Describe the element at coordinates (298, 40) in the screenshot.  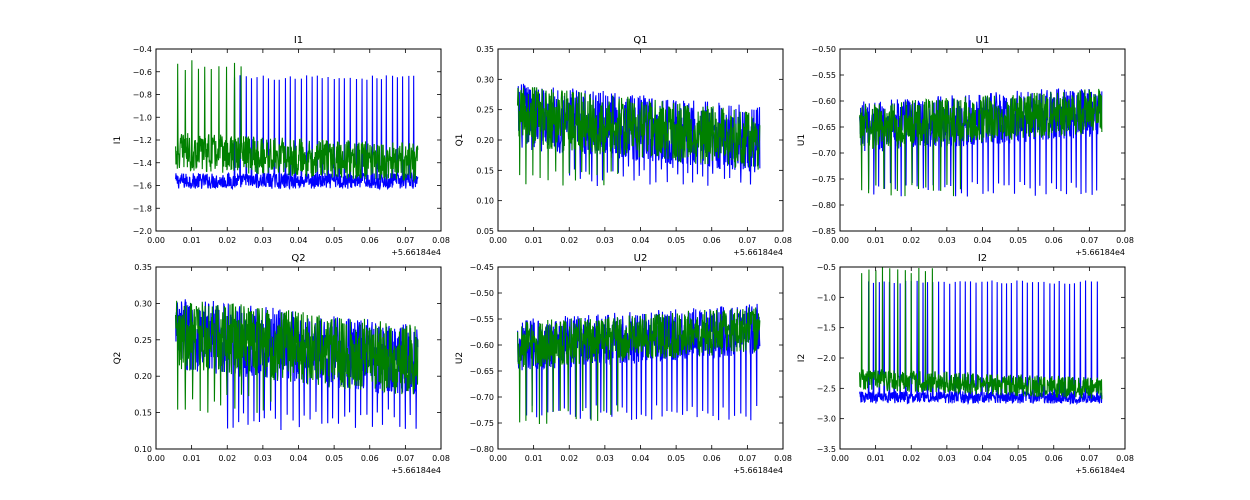
I see `chart-title: I1` at that location.